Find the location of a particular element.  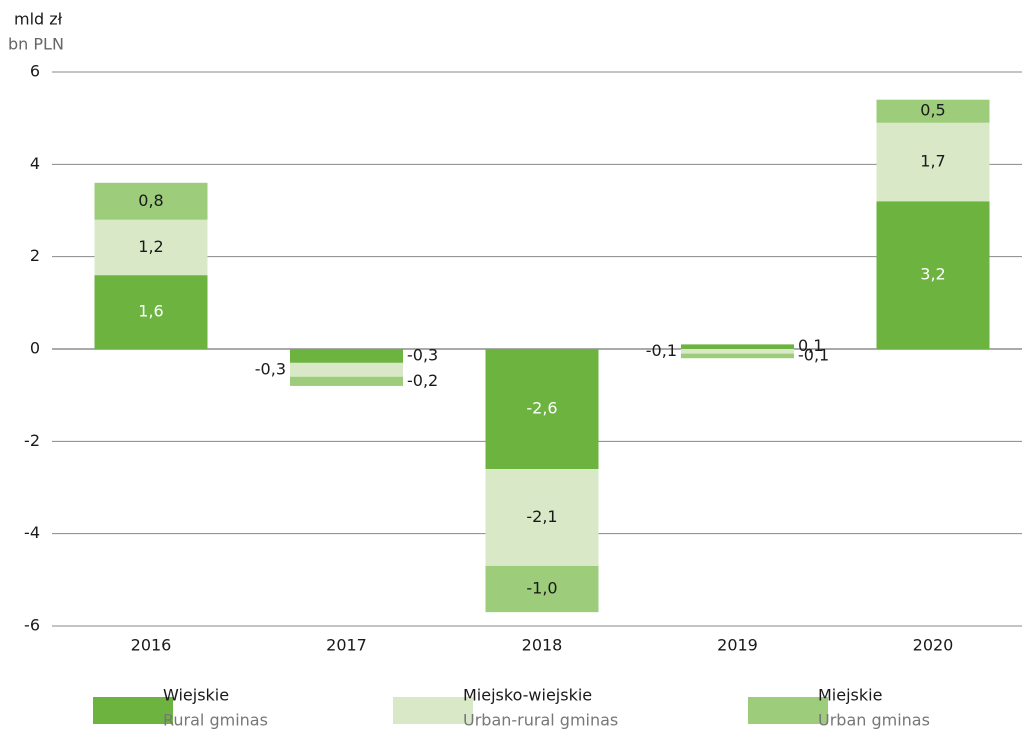

data-label: 1,2 is located at coordinates (150, 246).